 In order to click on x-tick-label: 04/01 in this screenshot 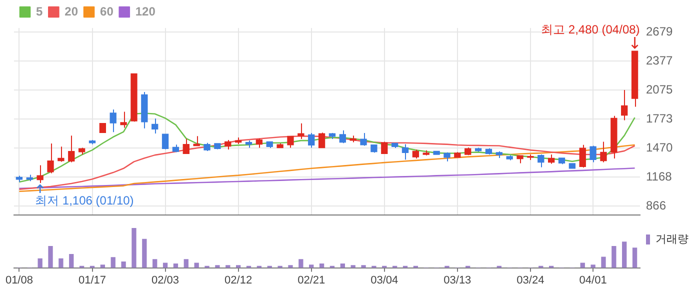, I will do `click(593, 280)`.